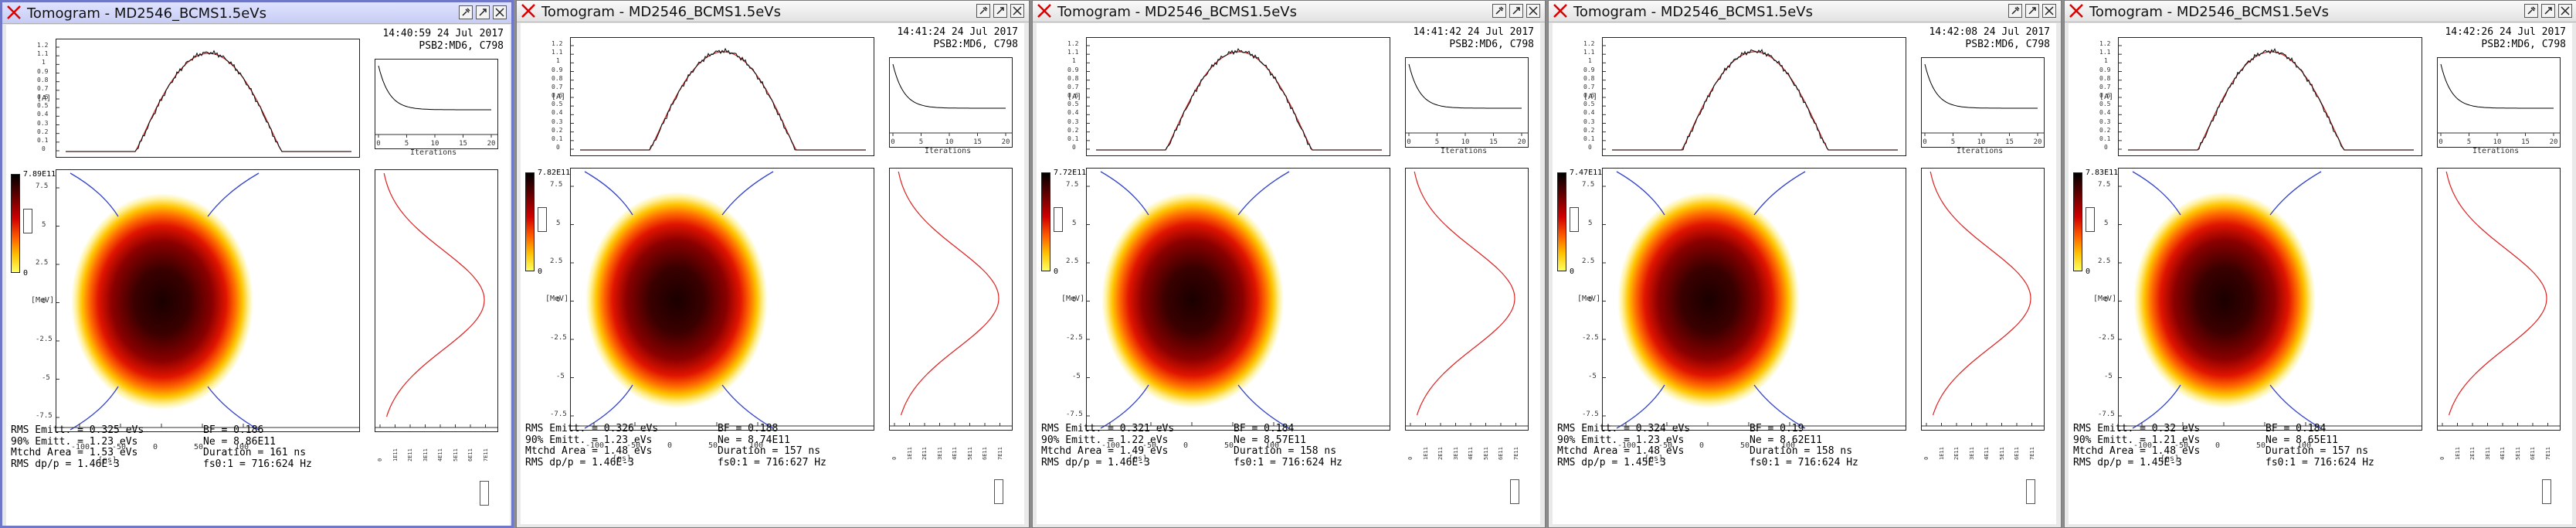 The width and height of the screenshot is (2576, 528). I want to click on projection-x-tick: 0, so click(1410, 458).